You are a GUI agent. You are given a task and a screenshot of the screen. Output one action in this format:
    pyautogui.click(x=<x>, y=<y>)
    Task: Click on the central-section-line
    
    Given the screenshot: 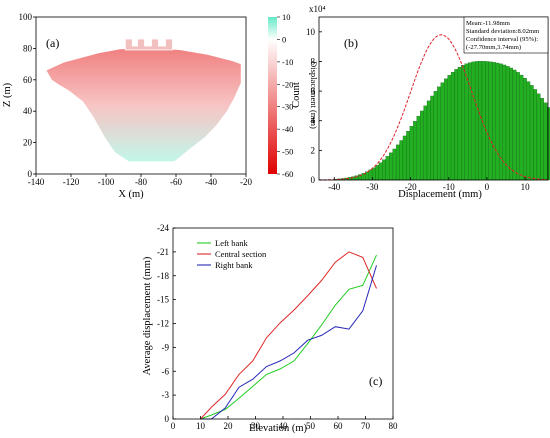 What is the action you would take?
    pyautogui.click(x=288, y=335)
    